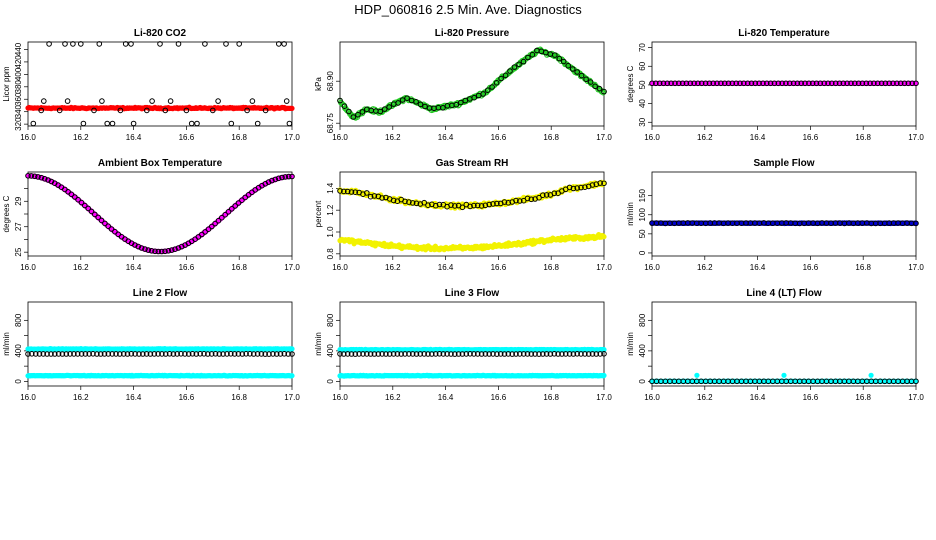 This screenshot has width=936, height=540. Describe the element at coordinates (472, 163) in the screenshot. I see `panel-title: Gas Stream RH` at that location.